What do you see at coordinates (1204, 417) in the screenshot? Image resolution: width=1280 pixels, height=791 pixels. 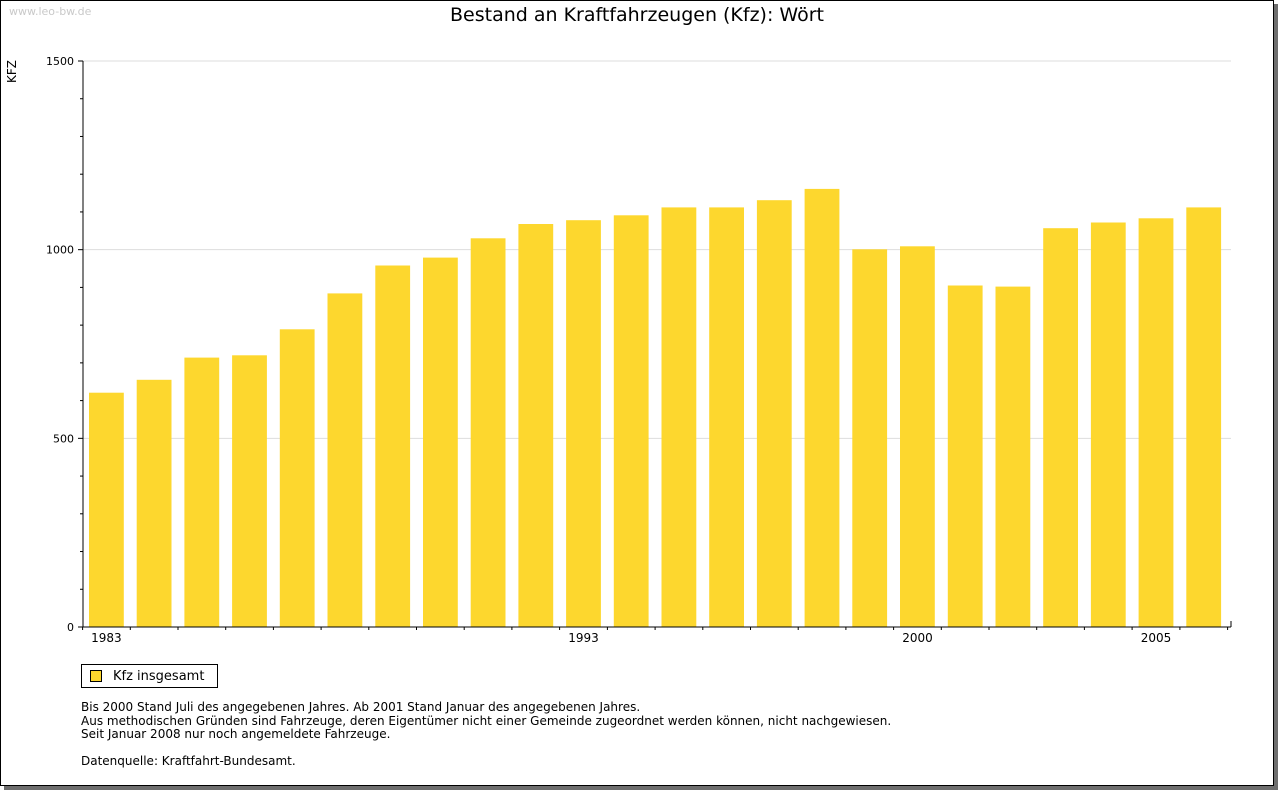 I see `bar-2006` at bounding box center [1204, 417].